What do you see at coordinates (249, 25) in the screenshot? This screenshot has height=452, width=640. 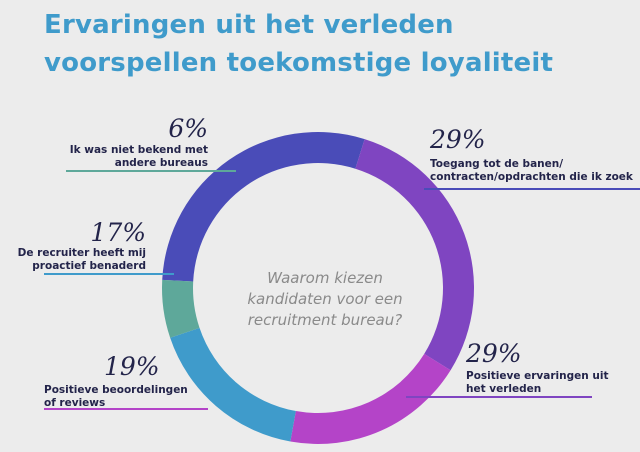 I see `title-line-1: Ervaringen uit het verleden` at bounding box center [249, 25].